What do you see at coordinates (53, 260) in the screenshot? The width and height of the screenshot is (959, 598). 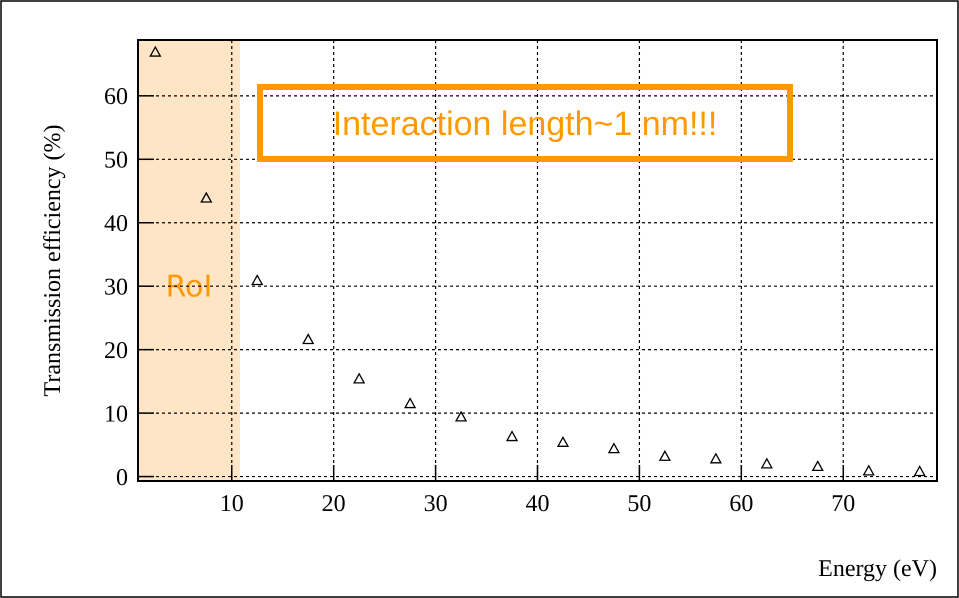 I see `y-axis-title: Transmission efficiency (%)` at bounding box center [53, 260].